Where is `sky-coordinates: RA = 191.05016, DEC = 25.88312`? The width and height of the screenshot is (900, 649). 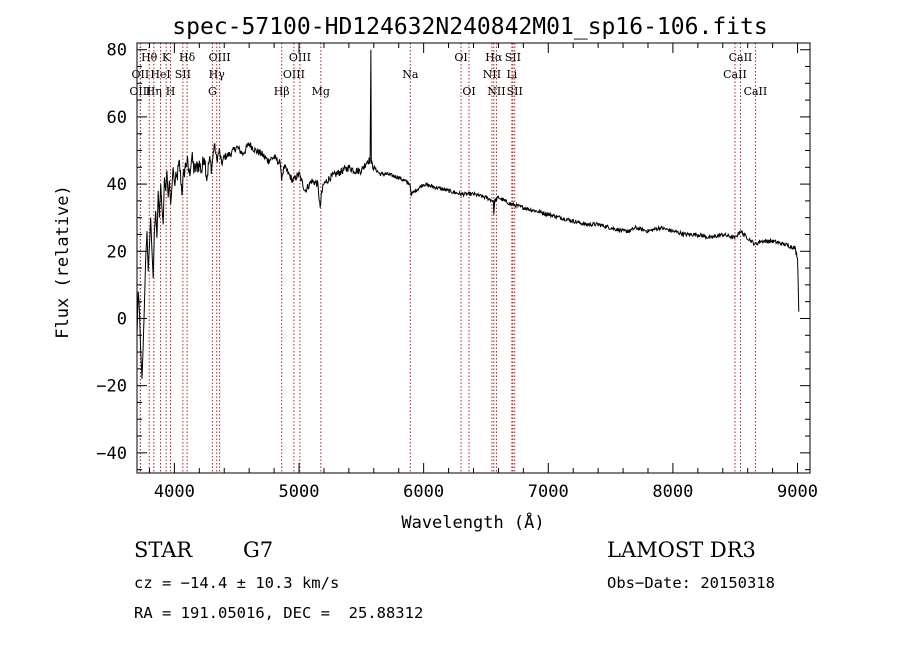 sky-coordinates: RA = 191.05016, DEC = 25.88312 is located at coordinates (279, 613).